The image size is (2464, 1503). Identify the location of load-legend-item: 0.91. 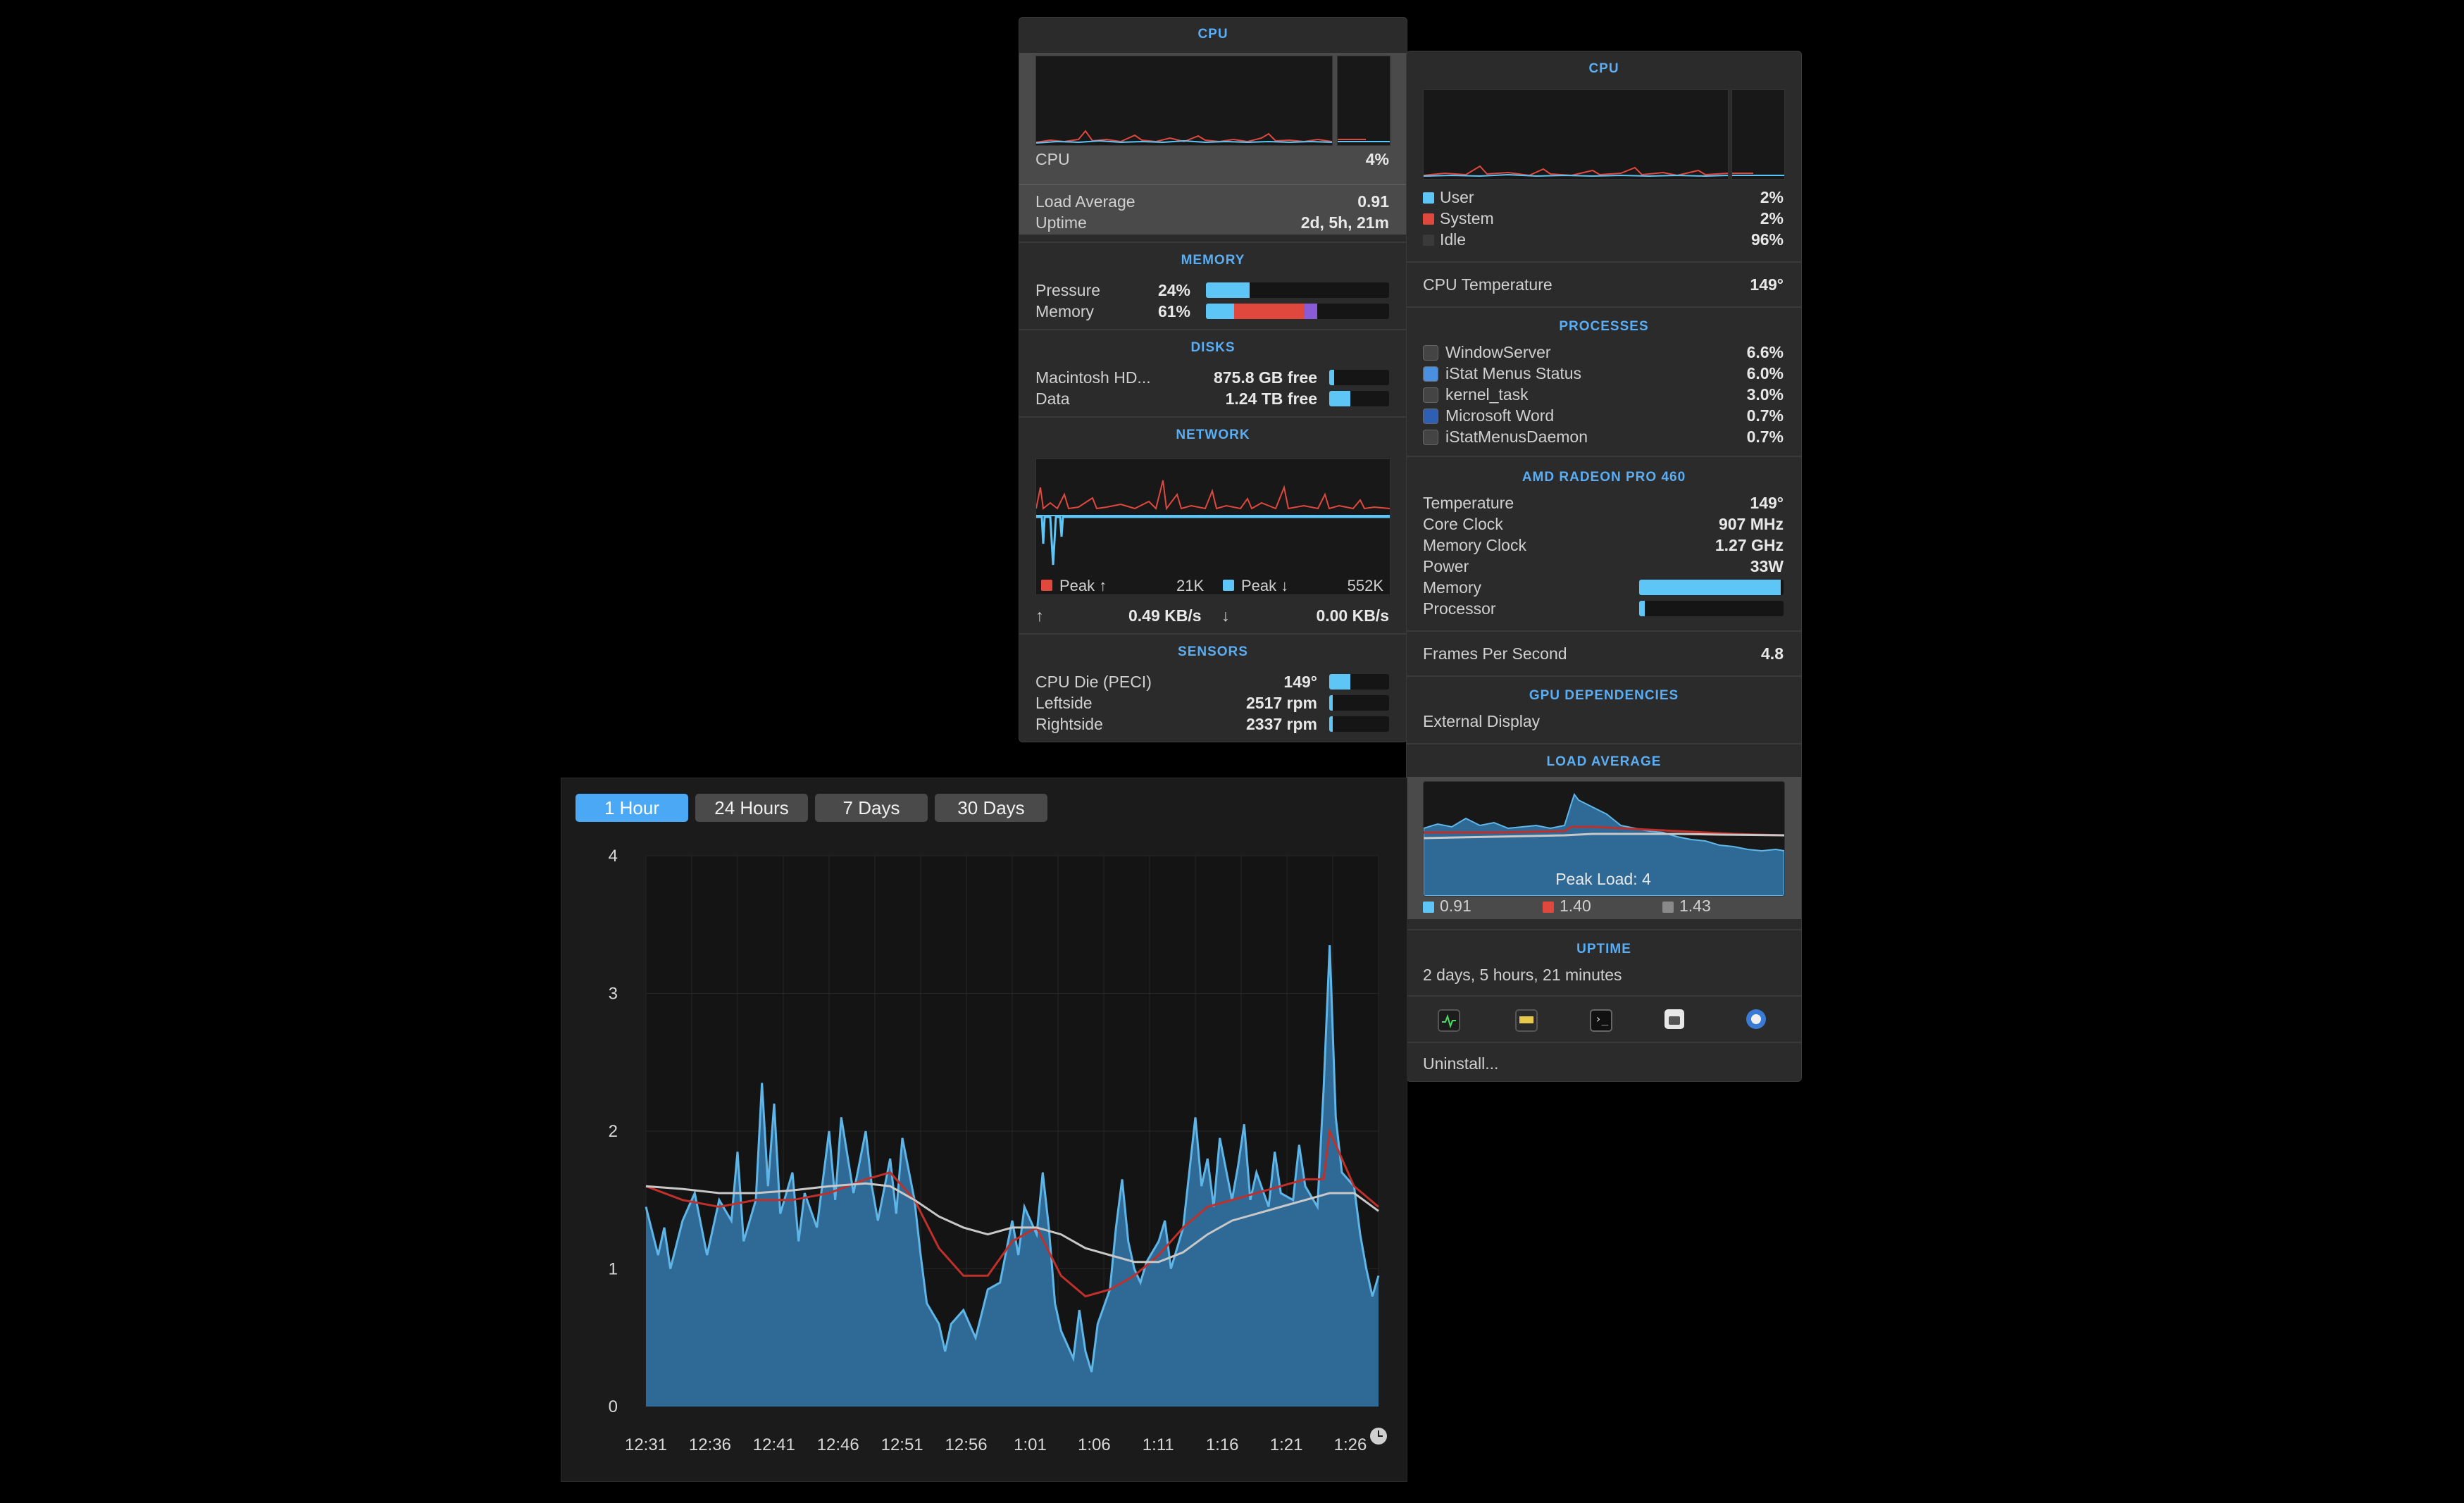
(1447, 906).